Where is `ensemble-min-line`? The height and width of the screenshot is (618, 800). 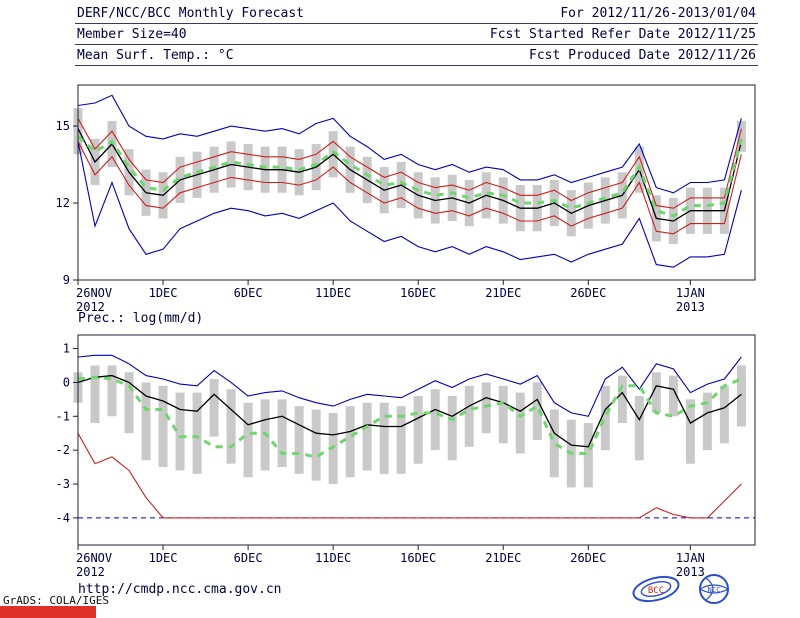
ensemble-min-line is located at coordinates (409, 475).